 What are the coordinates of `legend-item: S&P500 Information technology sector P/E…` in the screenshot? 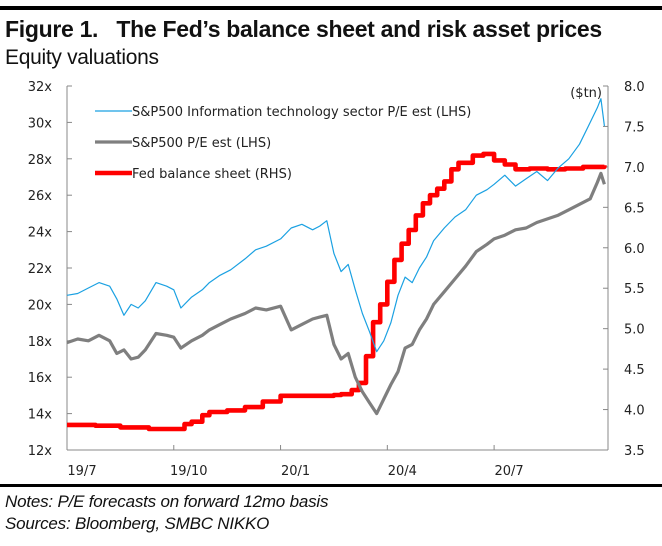 It's located at (283, 112).